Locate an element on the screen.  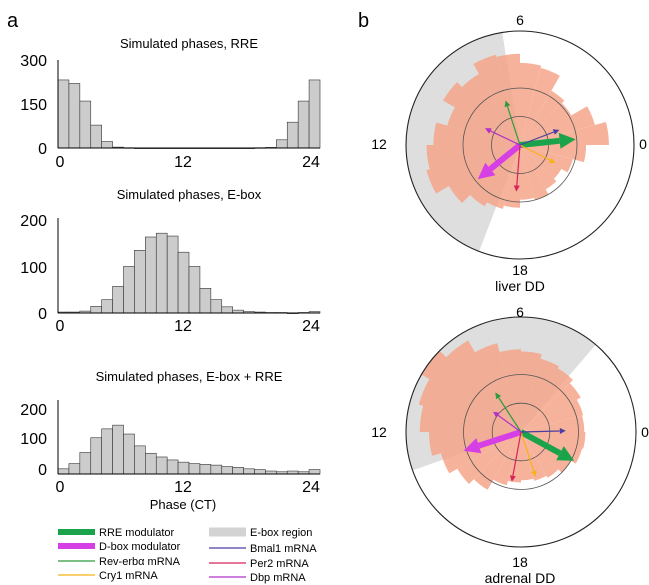
polar-liver-arrow-dbp-mrna is located at coordinates (505, 138).